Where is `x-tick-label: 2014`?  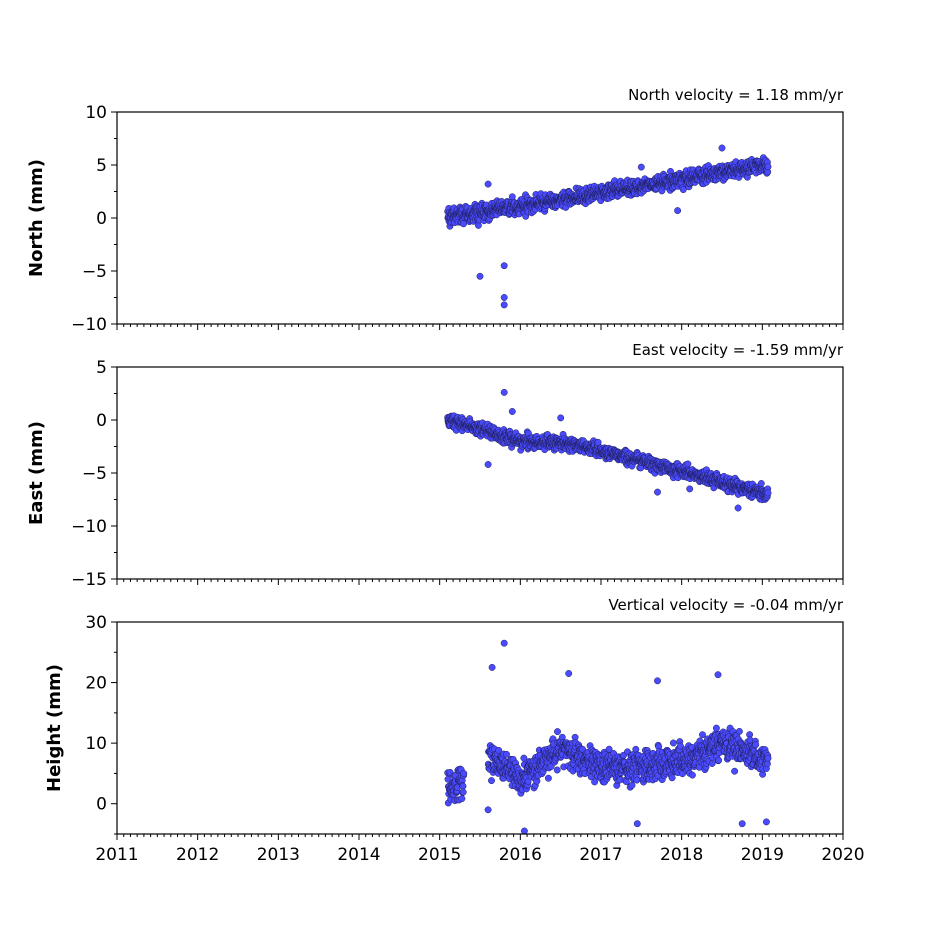 x-tick-label: 2014 is located at coordinates (358, 855).